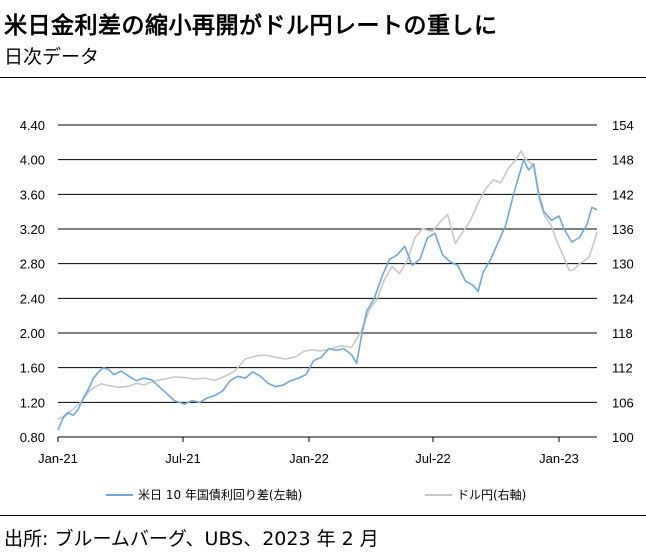 This screenshot has width=646, height=557. What do you see at coordinates (32, 368) in the screenshot?
I see `left-tick-label: 1.60` at bounding box center [32, 368].